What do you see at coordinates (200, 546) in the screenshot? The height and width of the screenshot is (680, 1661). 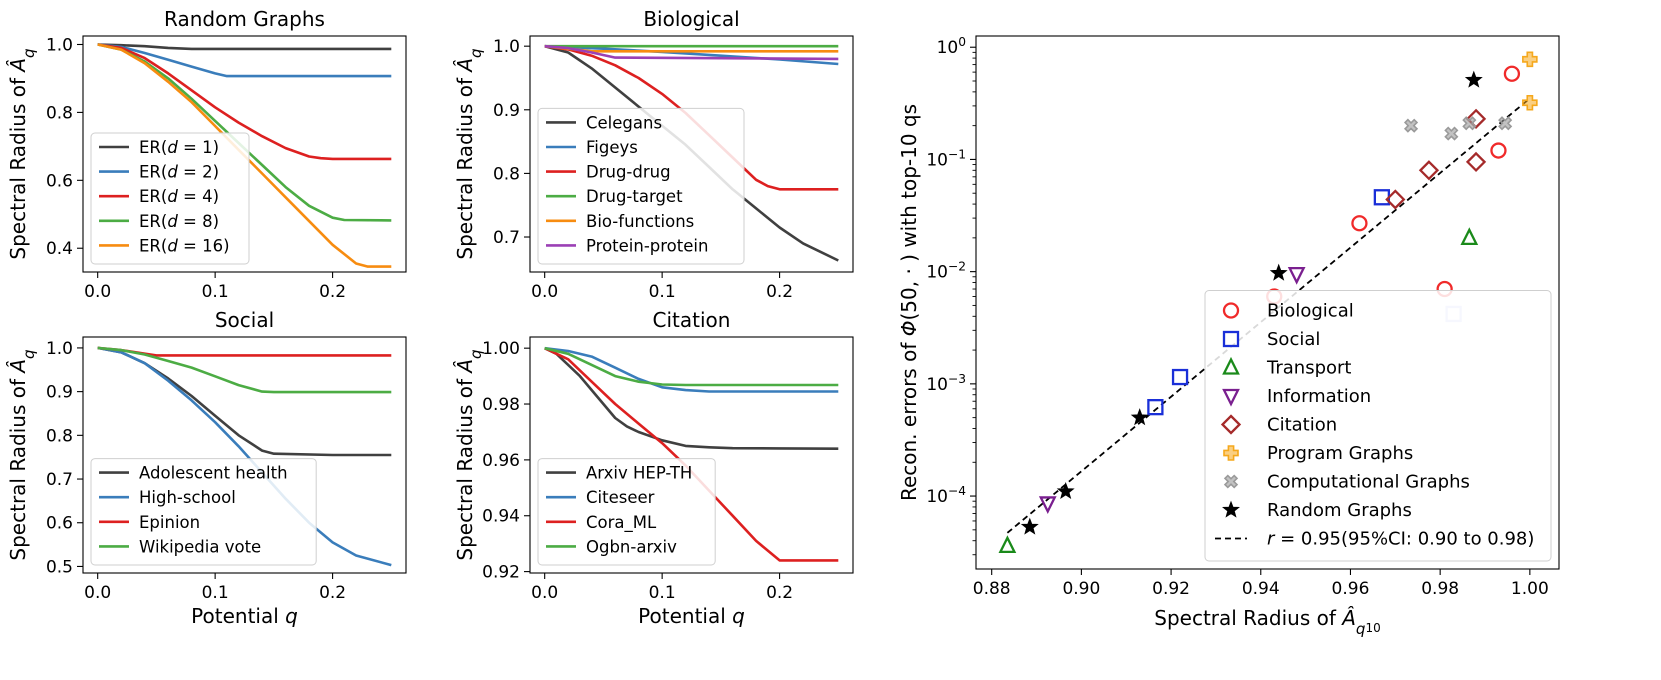 I see `legend-label: Wikipedia vote` at bounding box center [200, 546].